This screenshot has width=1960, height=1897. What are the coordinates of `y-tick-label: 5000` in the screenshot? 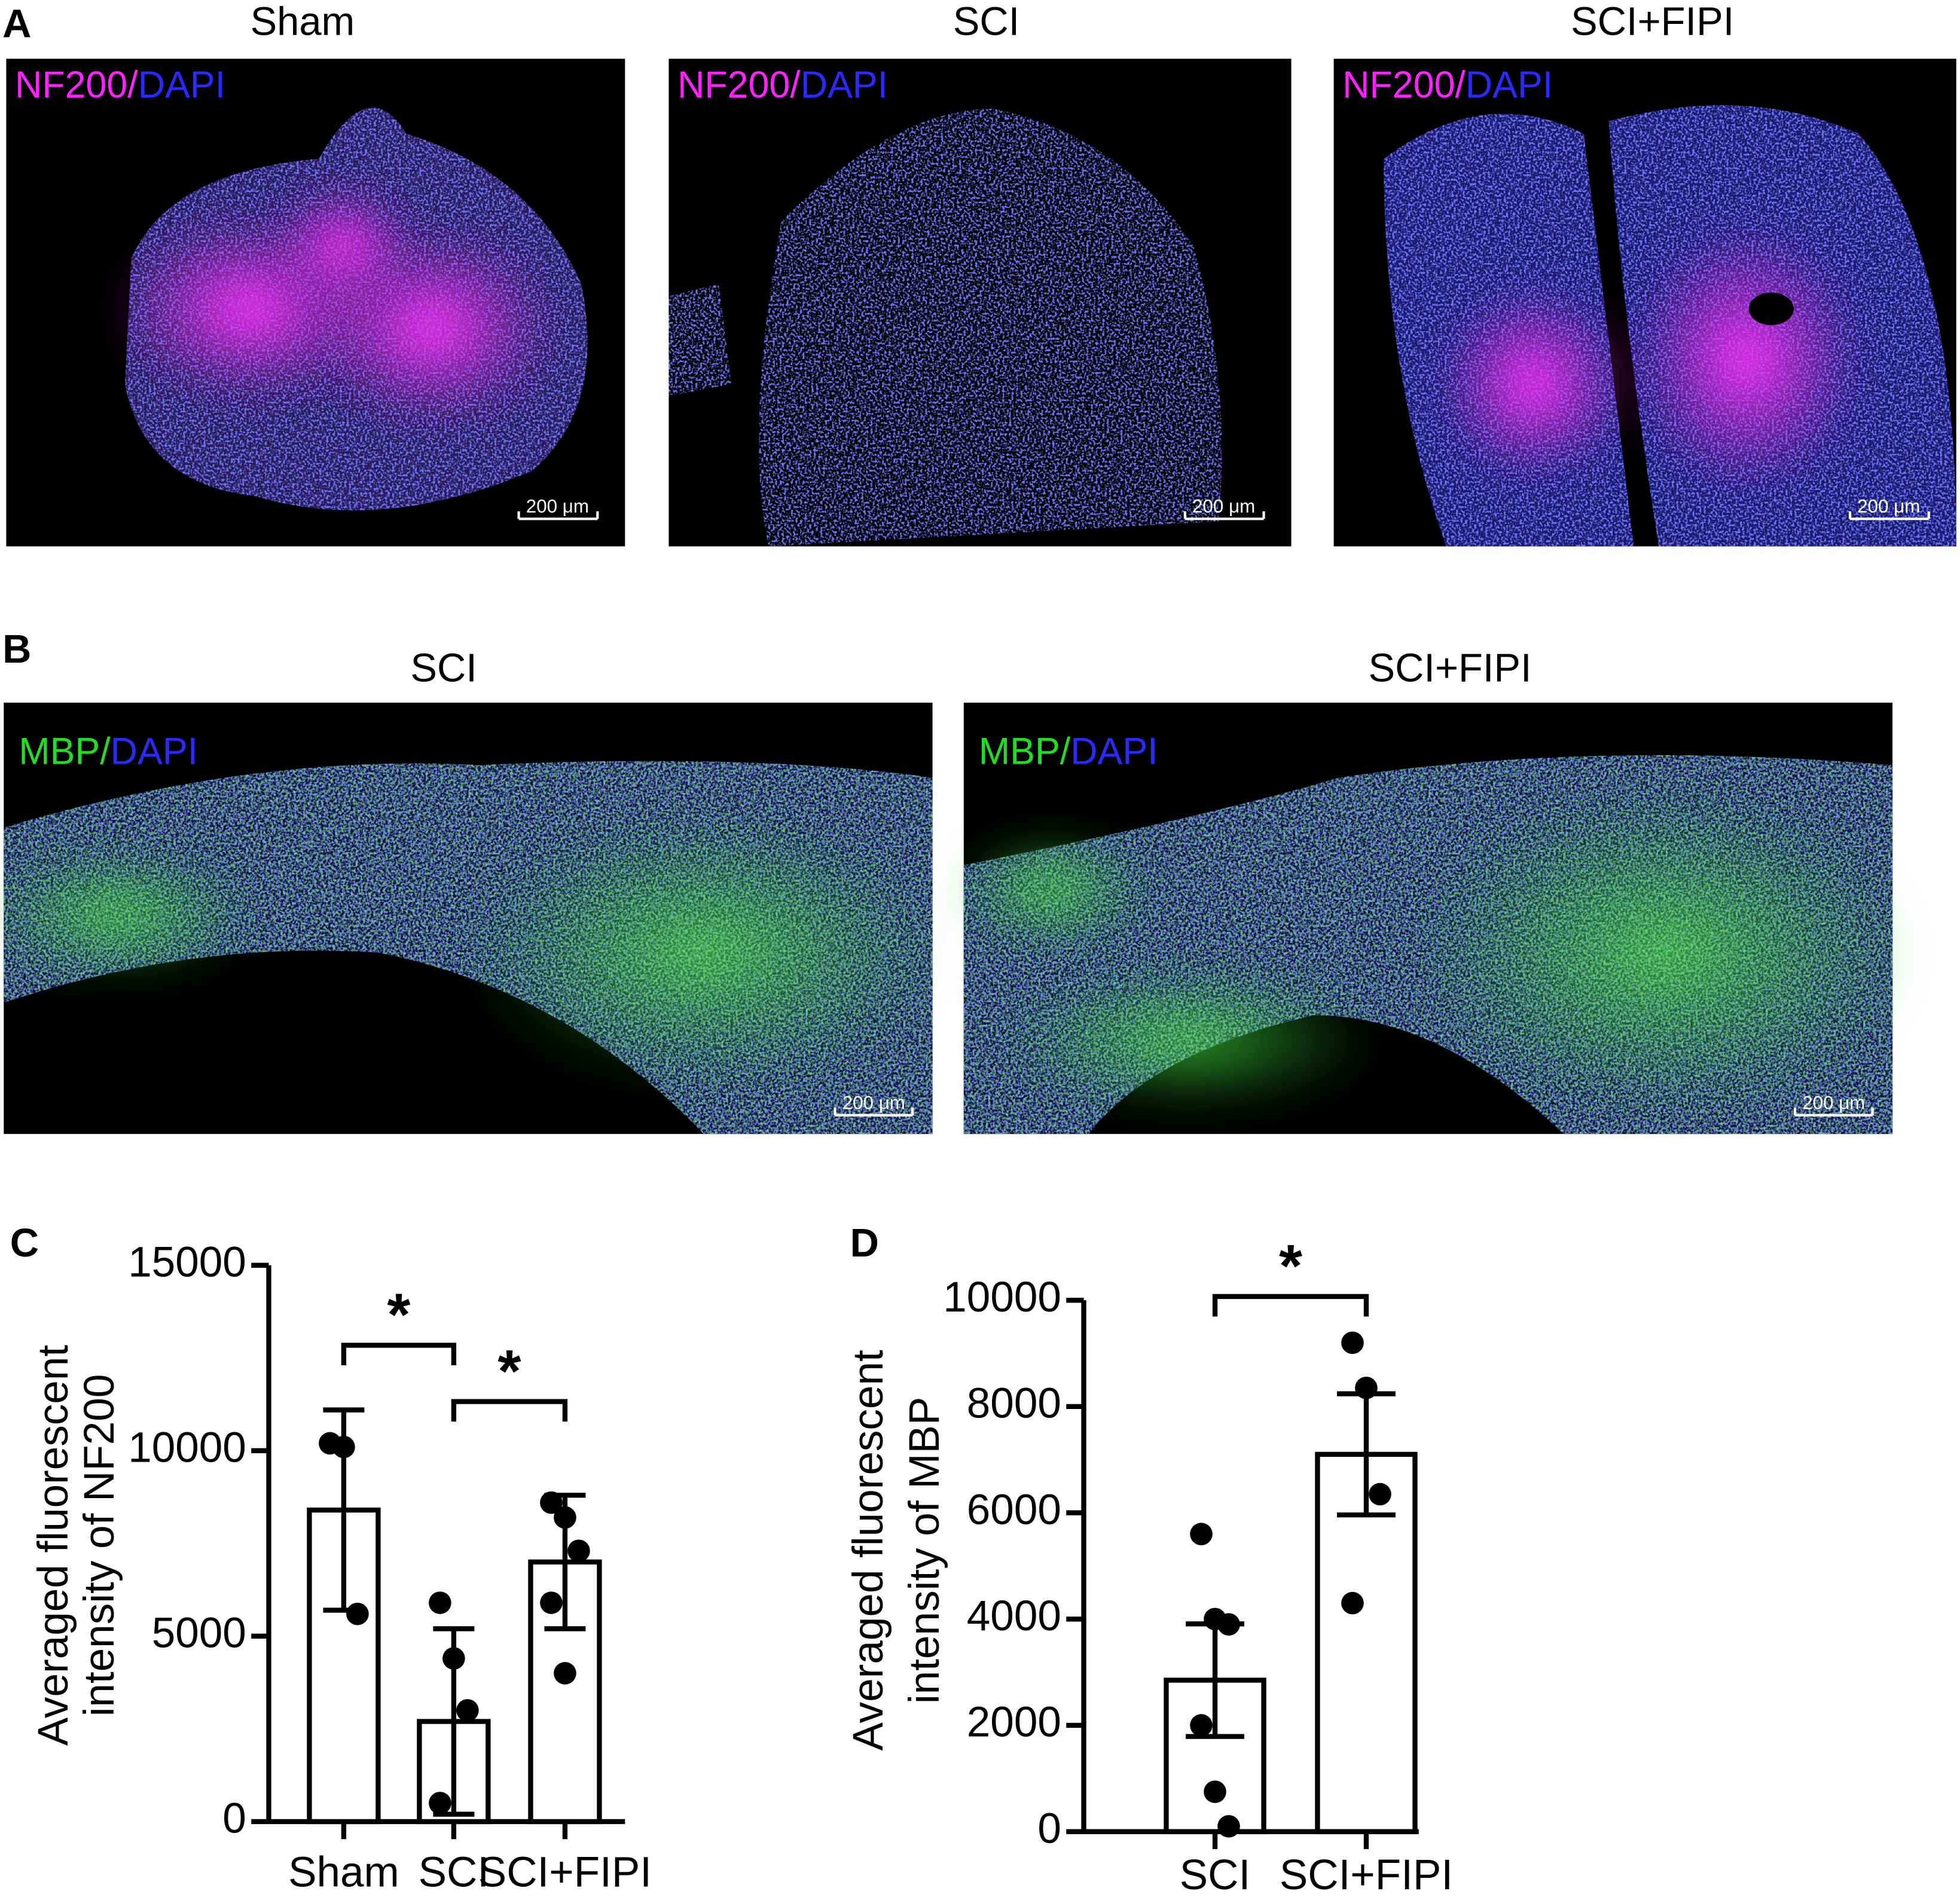 It's located at (199, 1634).